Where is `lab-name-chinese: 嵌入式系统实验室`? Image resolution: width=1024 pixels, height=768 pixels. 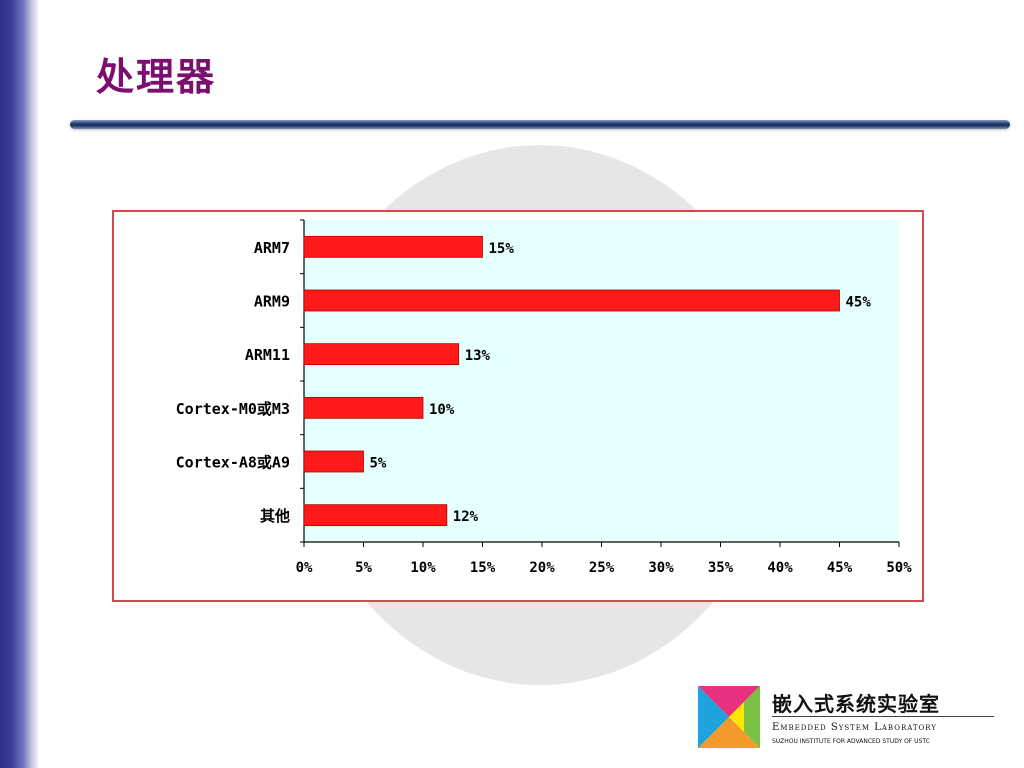 lab-name-chinese: 嵌入式系统实验室 is located at coordinates (856, 704).